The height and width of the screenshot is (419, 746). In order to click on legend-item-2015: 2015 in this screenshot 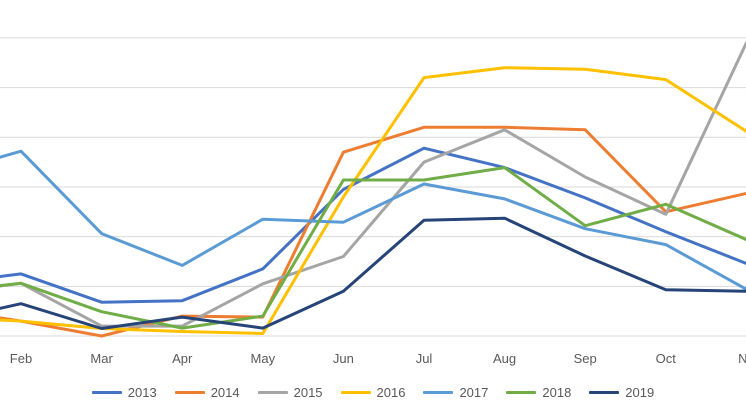, I will do `click(290, 392)`.